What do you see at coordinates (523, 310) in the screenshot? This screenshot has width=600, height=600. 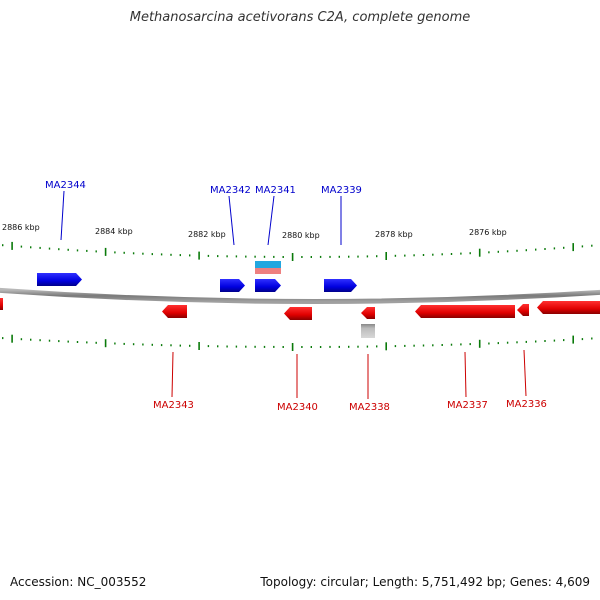 I see `gene-ma2336-small` at bounding box center [523, 310].